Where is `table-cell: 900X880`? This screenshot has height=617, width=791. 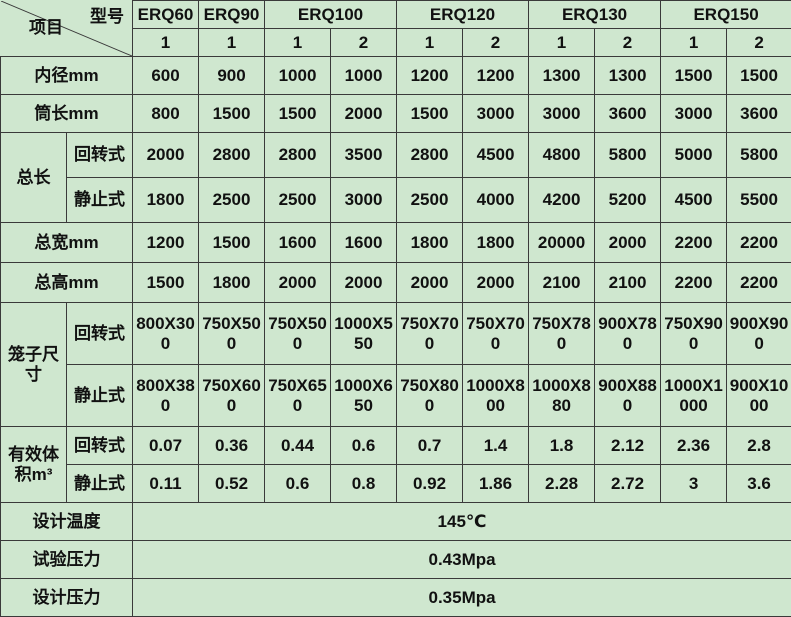 table-cell: 900X880 is located at coordinates (628, 395).